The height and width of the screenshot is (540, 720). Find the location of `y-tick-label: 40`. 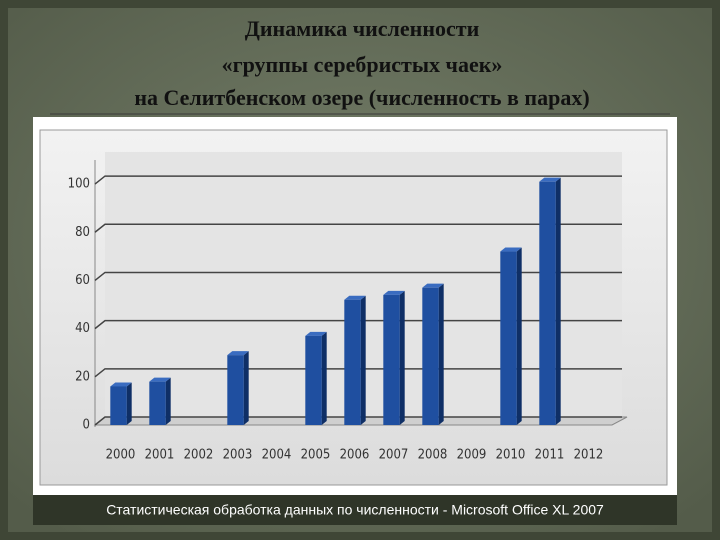

y-tick-label: 40 is located at coordinates (82, 328).